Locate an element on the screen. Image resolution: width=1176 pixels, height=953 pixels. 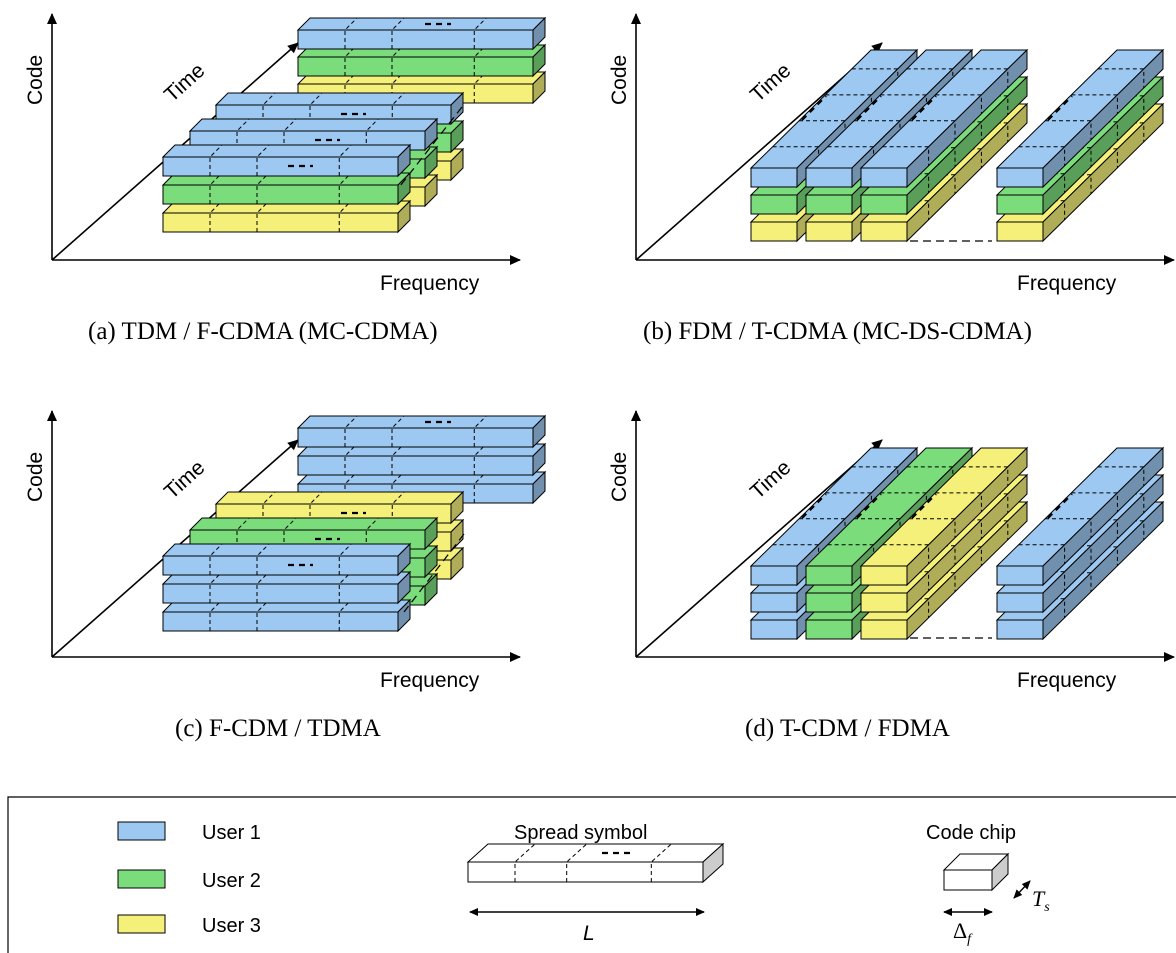
spread-symbol-title: Spread symbol is located at coordinates (580, 833).